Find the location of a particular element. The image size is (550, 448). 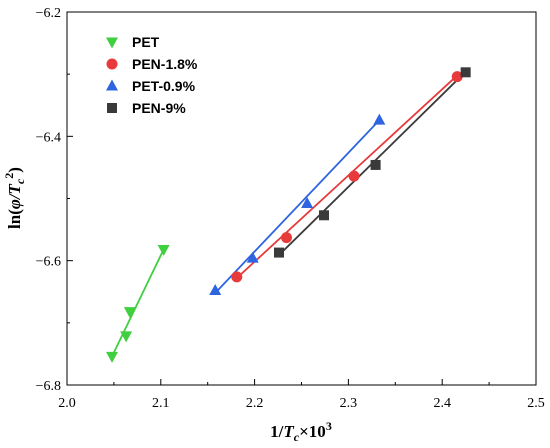

x-tick-label: 2.5 is located at coordinates (536, 403).